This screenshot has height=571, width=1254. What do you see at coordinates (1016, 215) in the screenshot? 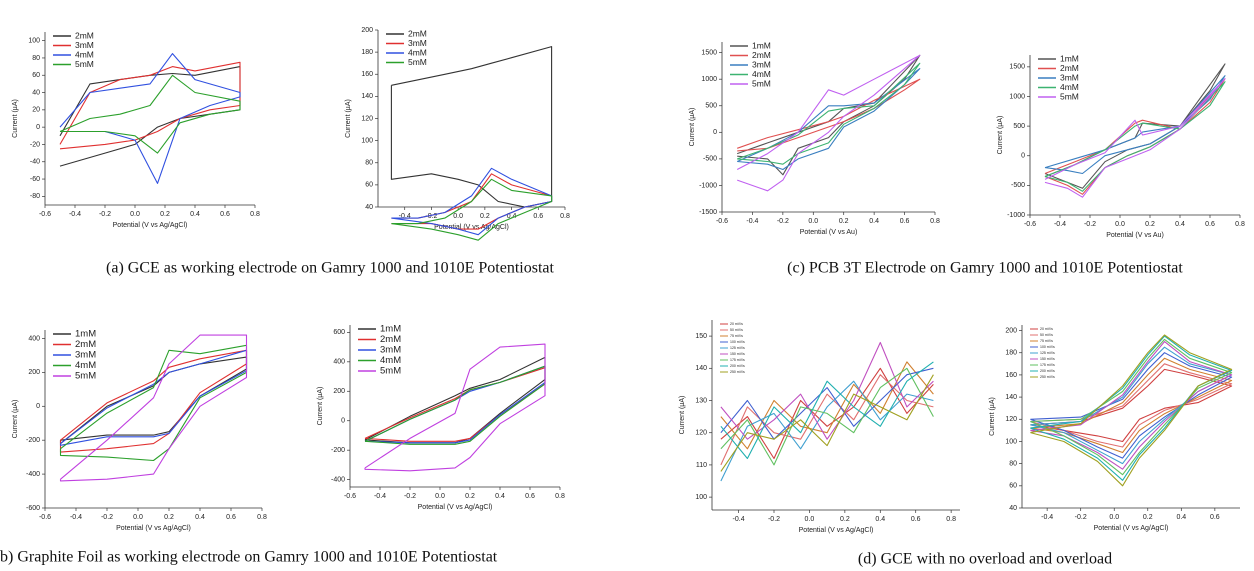
I see `y-tick-label: -1000` at bounding box center [1016, 215].